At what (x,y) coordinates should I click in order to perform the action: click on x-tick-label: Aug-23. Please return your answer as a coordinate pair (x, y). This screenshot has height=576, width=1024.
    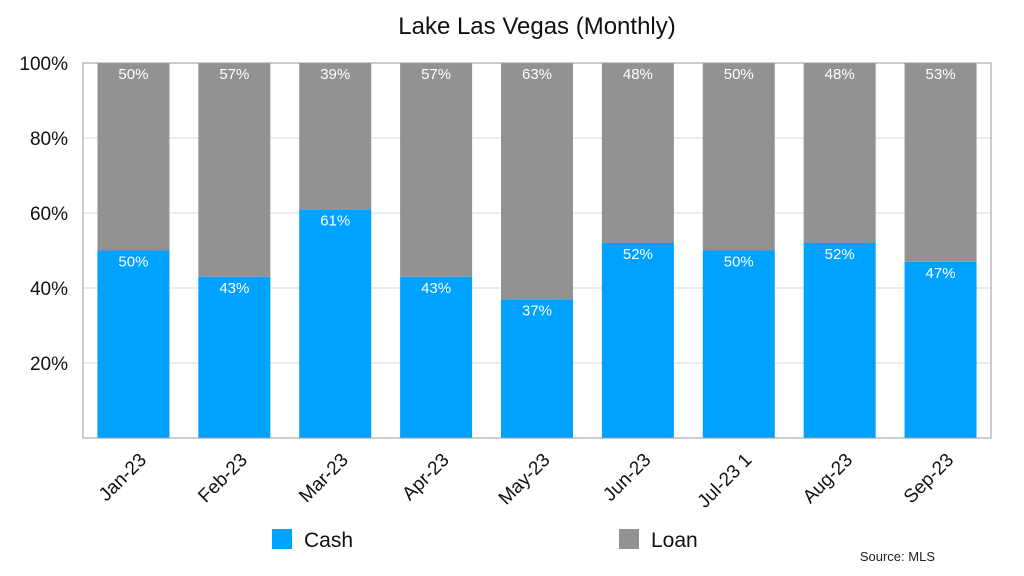
    Looking at the image, I should click on (828, 479).